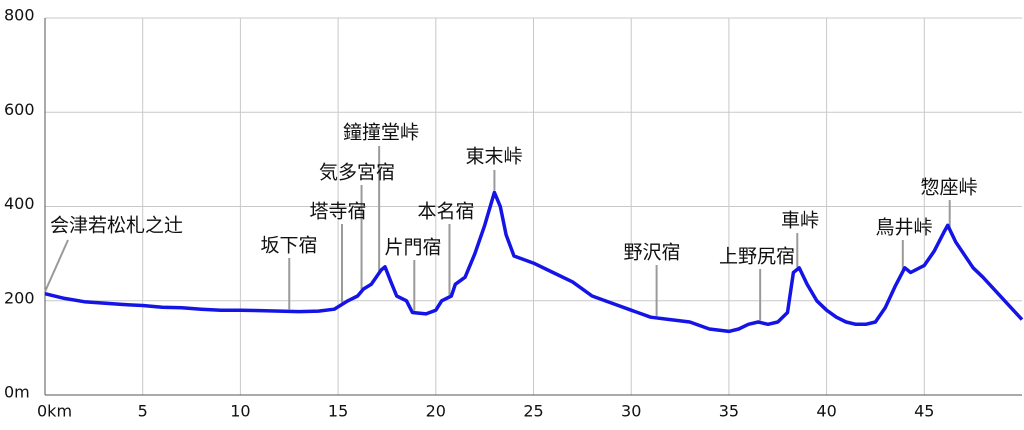  I want to click on x-tick-label: 15, so click(338, 411).